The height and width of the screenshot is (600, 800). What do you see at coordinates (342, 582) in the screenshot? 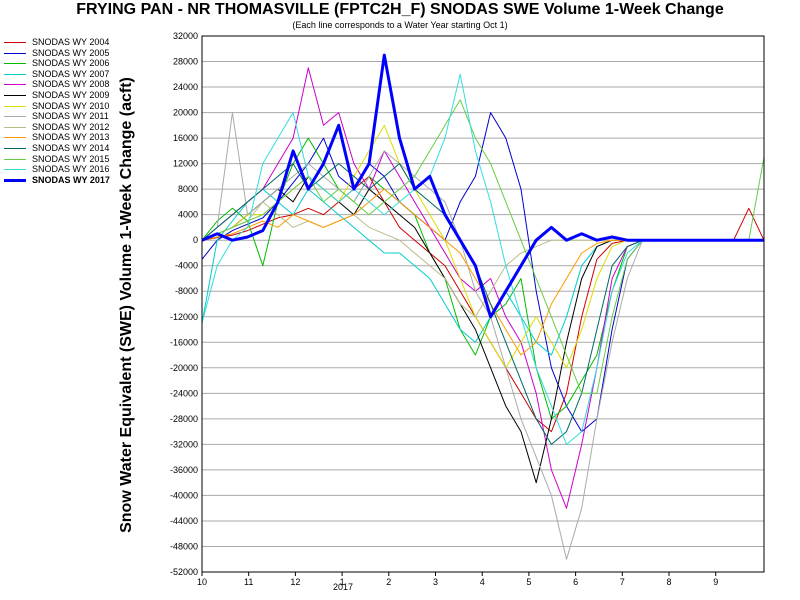
I see `x-tick-label: 1` at bounding box center [342, 582].